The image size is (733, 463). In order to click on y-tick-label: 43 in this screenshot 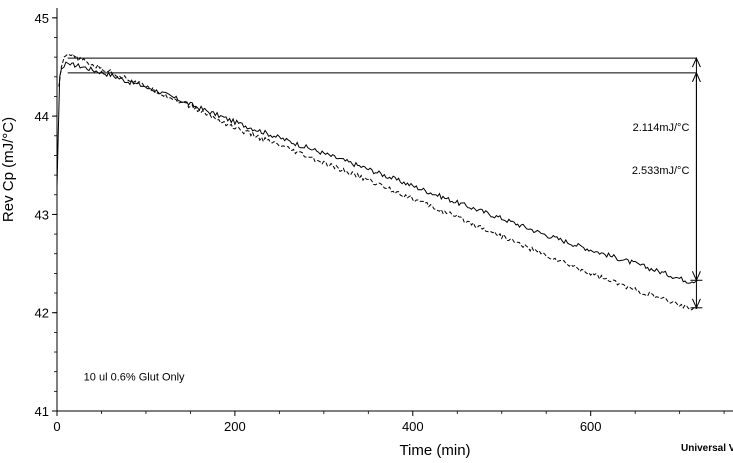, I will do `click(42, 214)`.